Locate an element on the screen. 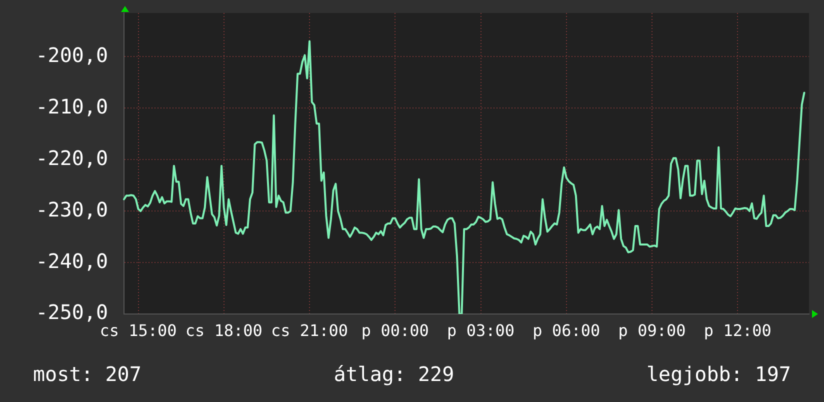 This screenshot has width=824, height=402. x-tick-label: cs 21:00 is located at coordinates (309, 330).